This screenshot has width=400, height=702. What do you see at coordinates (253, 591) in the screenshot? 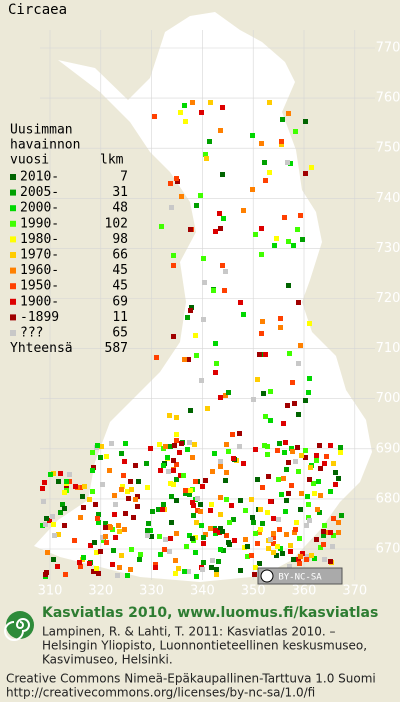
I see `easting-label: 350` at bounding box center [253, 591].